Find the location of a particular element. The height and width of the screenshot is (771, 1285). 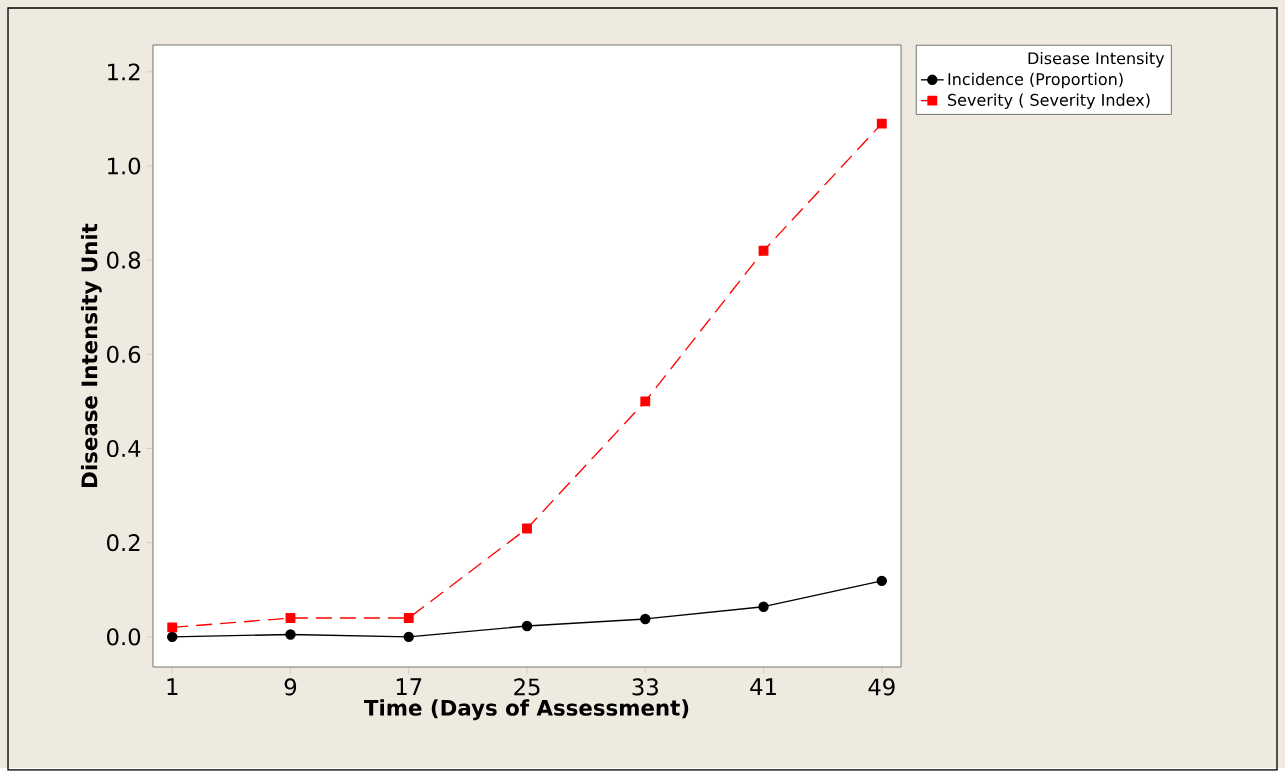

x-tick-label: 17 is located at coordinates (409, 687).